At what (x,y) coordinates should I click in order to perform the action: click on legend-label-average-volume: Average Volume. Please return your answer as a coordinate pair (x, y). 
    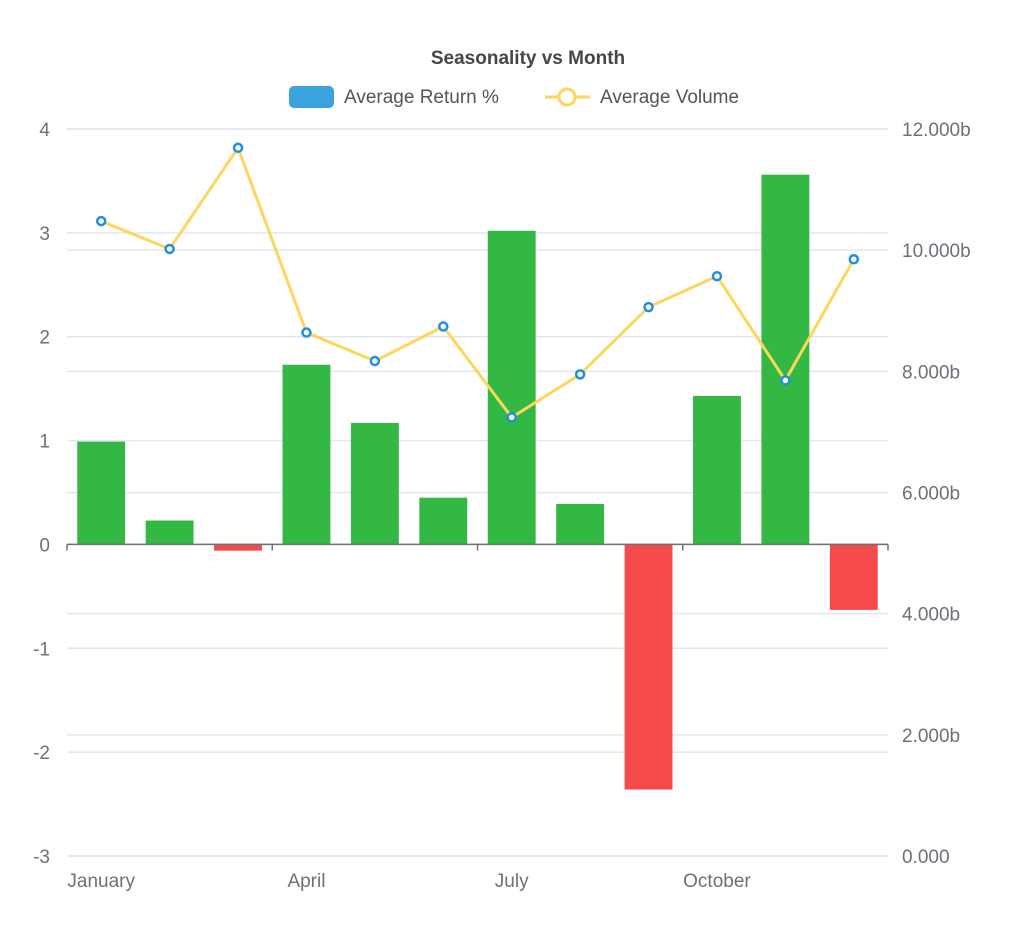
    Looking at the image, I should click on (669, 97).